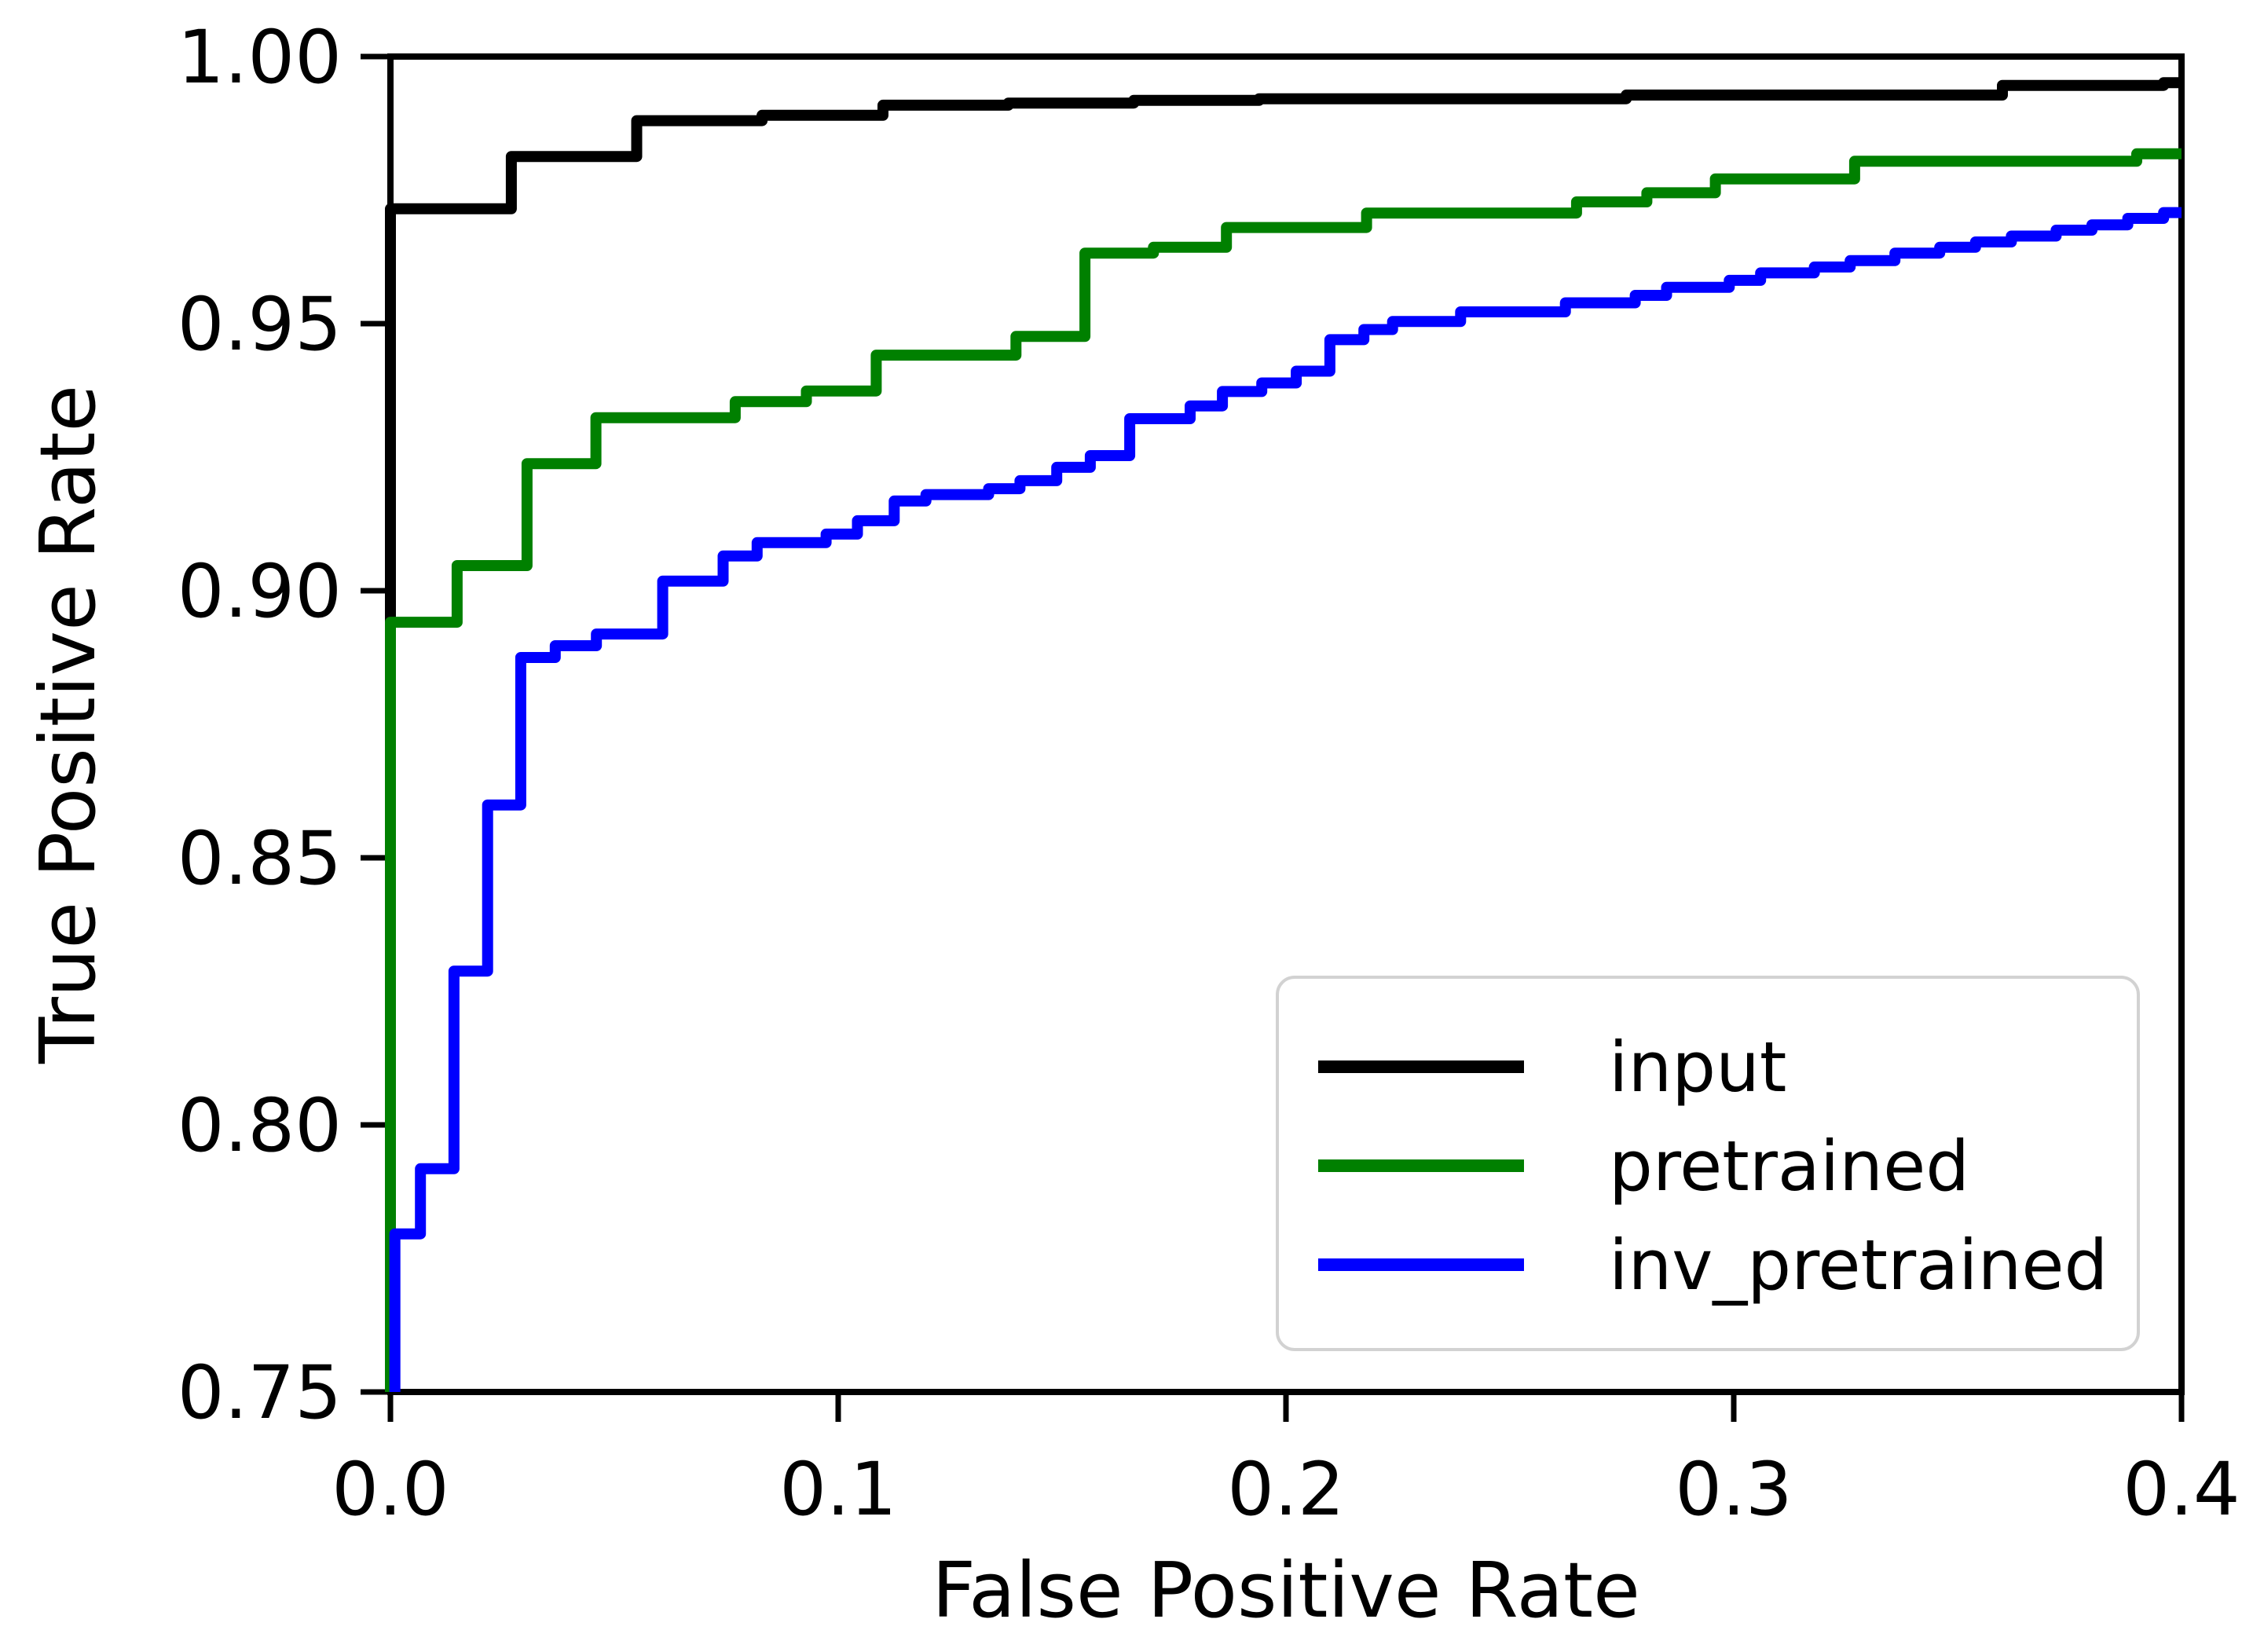 This screenshot has height=1652, width=2264. What do you see at coordinates (838, 1490) in the screenshot?
I see `x-tick-label: 0.1` at bounding box center [838, 1490].